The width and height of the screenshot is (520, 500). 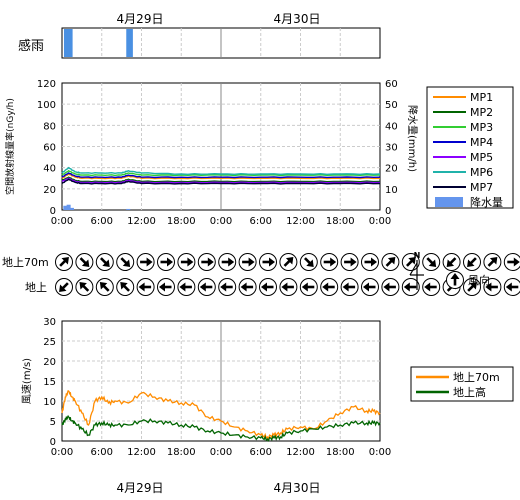 What do you see at coordinates (481, 127) in the screenshot?
I see `legend-label-MP3: MP3` at bounding box center [481, 127].